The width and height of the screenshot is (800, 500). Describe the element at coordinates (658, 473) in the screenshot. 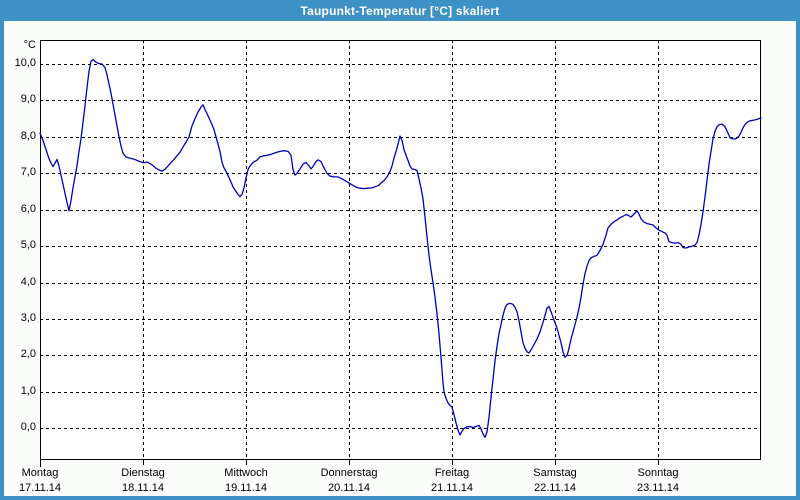

I see `day-name: Sonntag` at that location.